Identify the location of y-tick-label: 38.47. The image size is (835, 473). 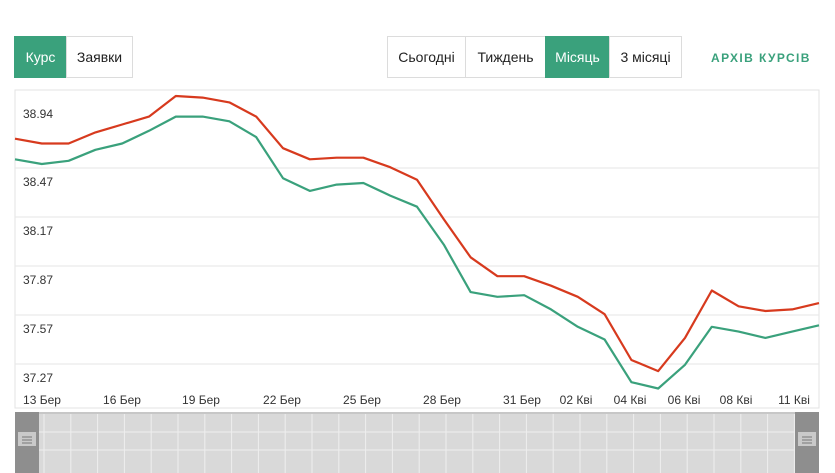
(38, 182).